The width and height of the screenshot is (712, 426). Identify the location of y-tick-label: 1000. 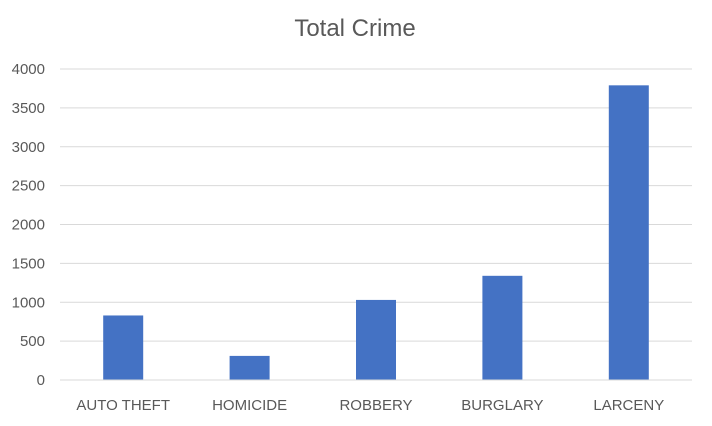
(28, 302).